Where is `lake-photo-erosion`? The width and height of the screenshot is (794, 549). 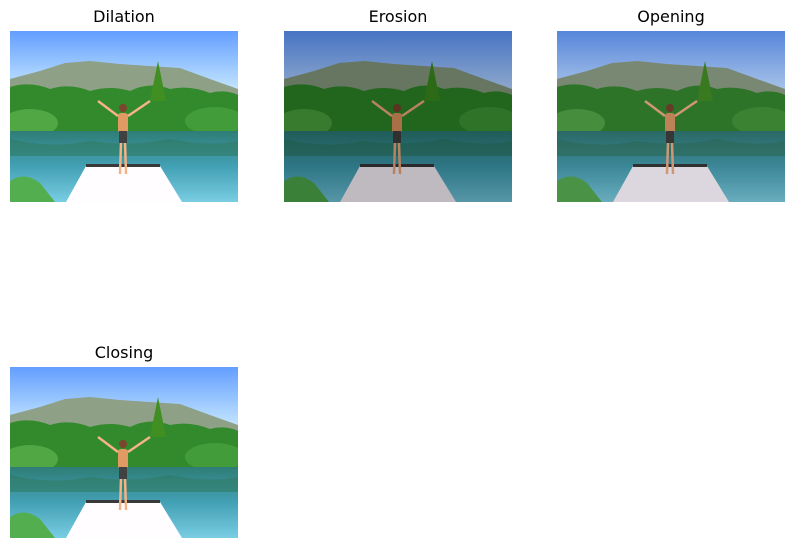 lake-photo-erosion is located at coordinates (398, 116).